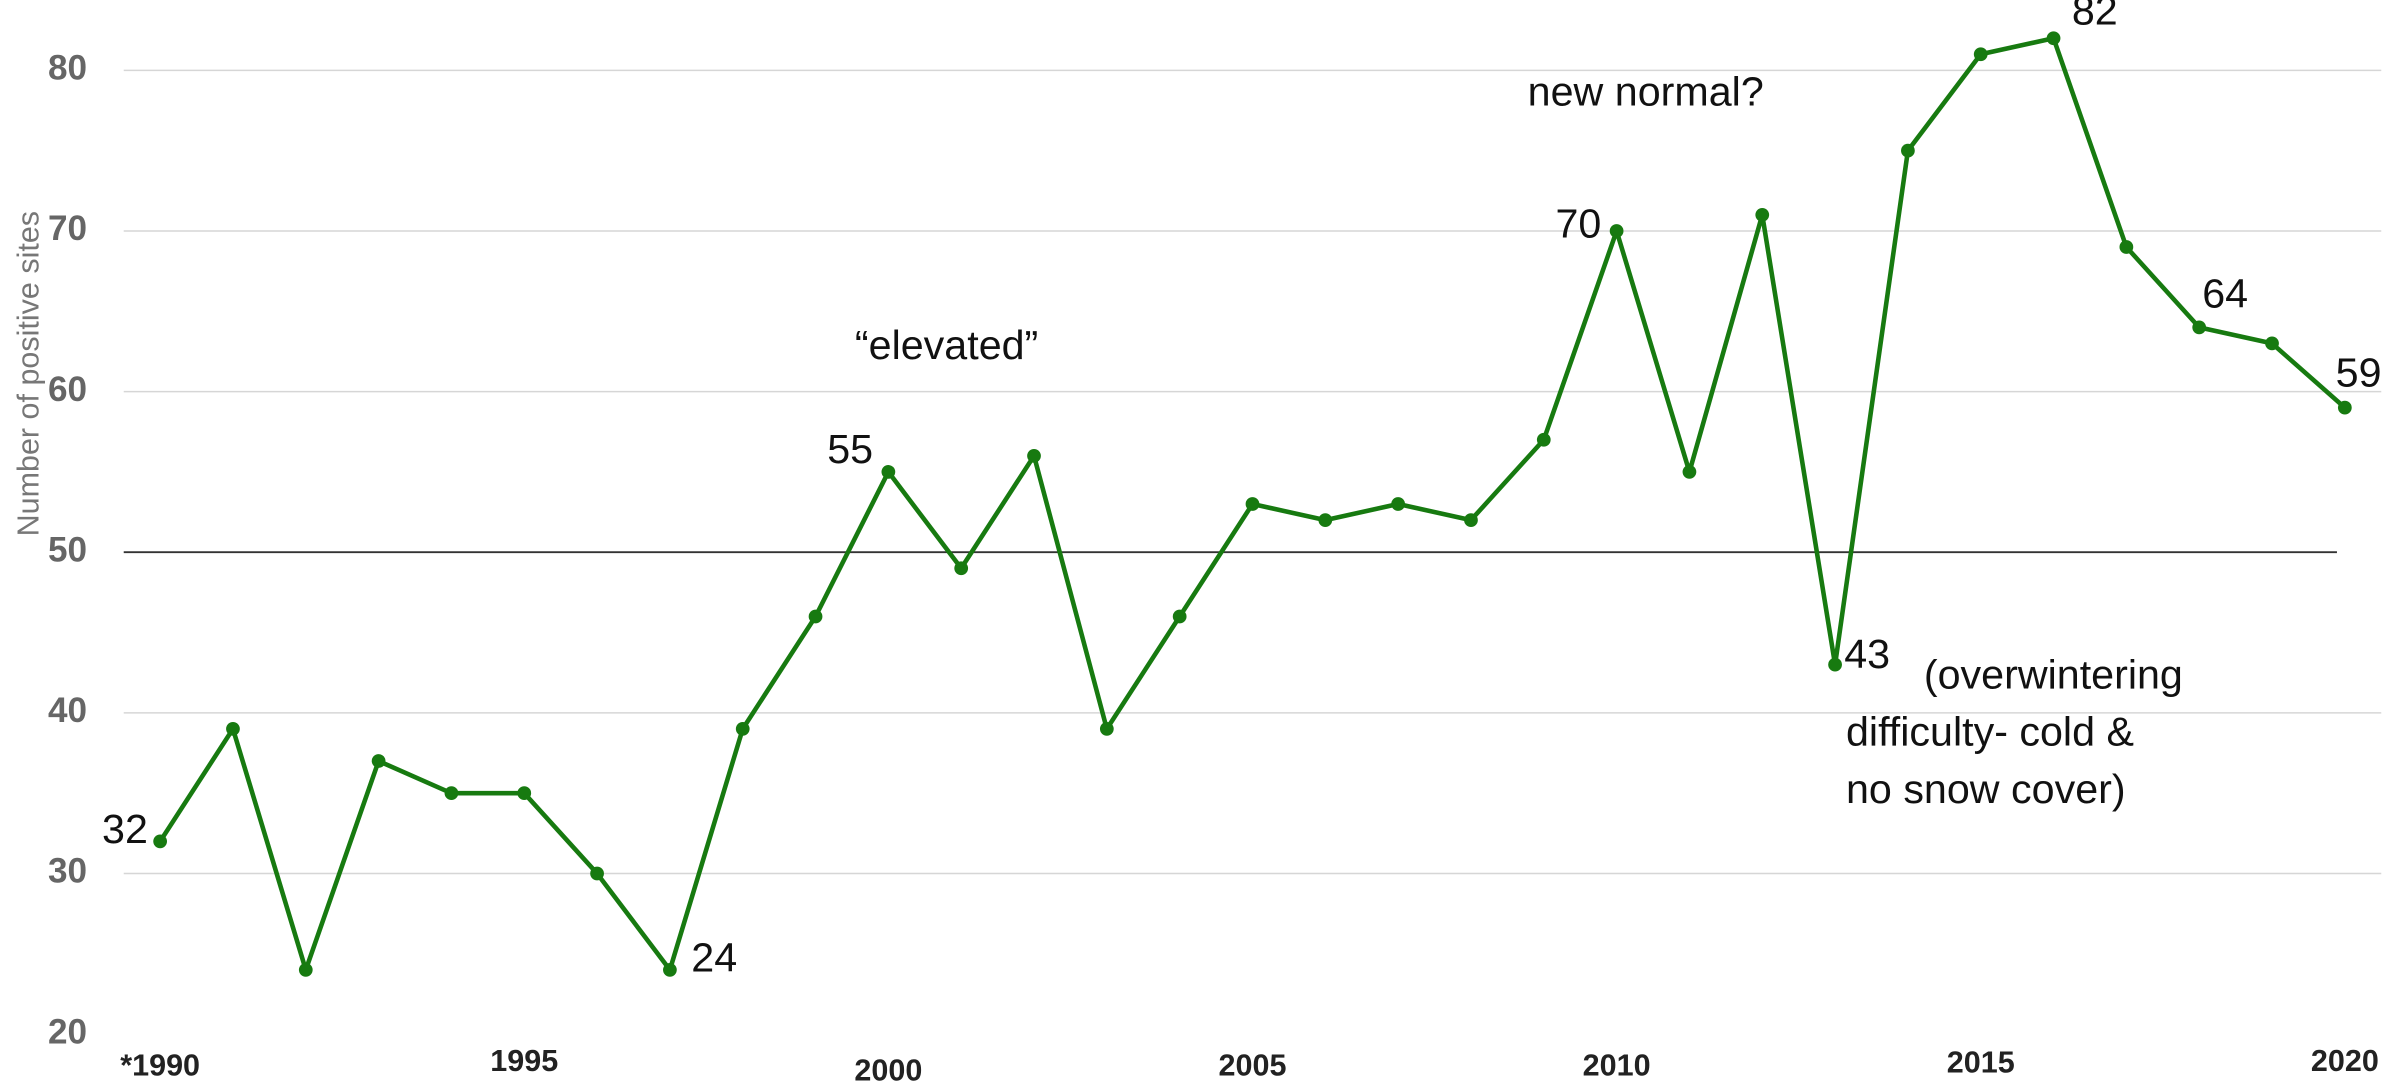 The width and height of the screenshot is (2395, 1089). I want to click on y-tick-label: 60, so click(67, 389).